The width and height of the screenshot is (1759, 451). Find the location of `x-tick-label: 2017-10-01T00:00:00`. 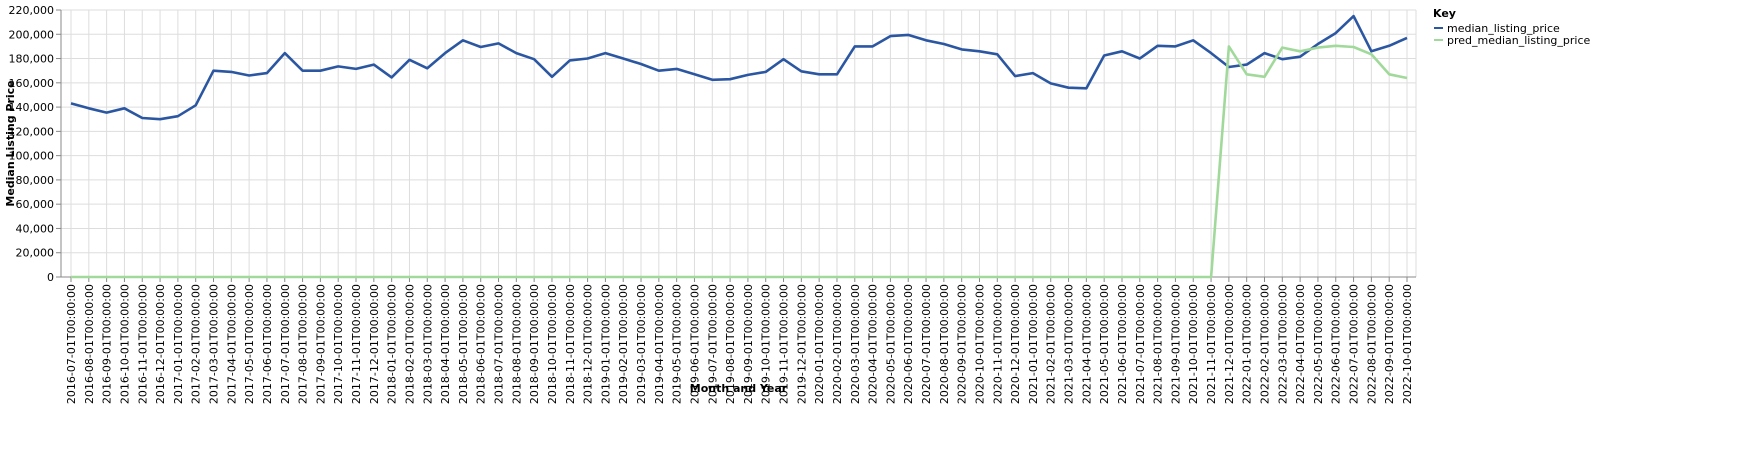

x-tick-label: 2017-10-01T00:00:00 is located at coordinates (338, 344).